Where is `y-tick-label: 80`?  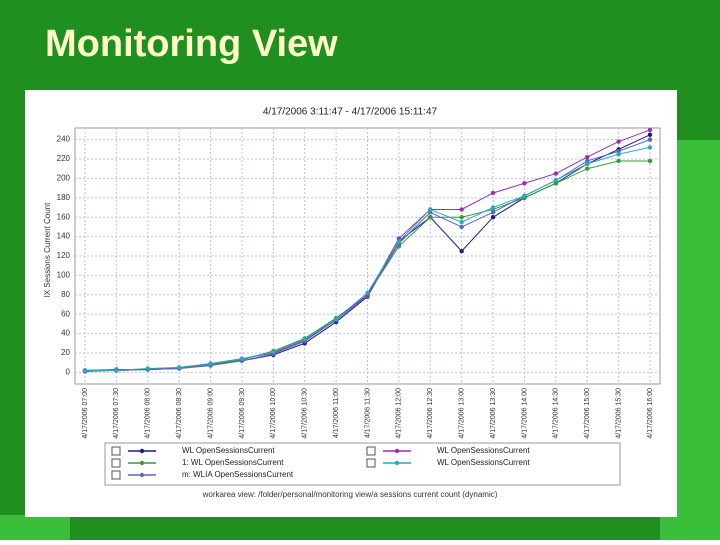
y-tick-label: 80 is located at coordinates (65, 294).